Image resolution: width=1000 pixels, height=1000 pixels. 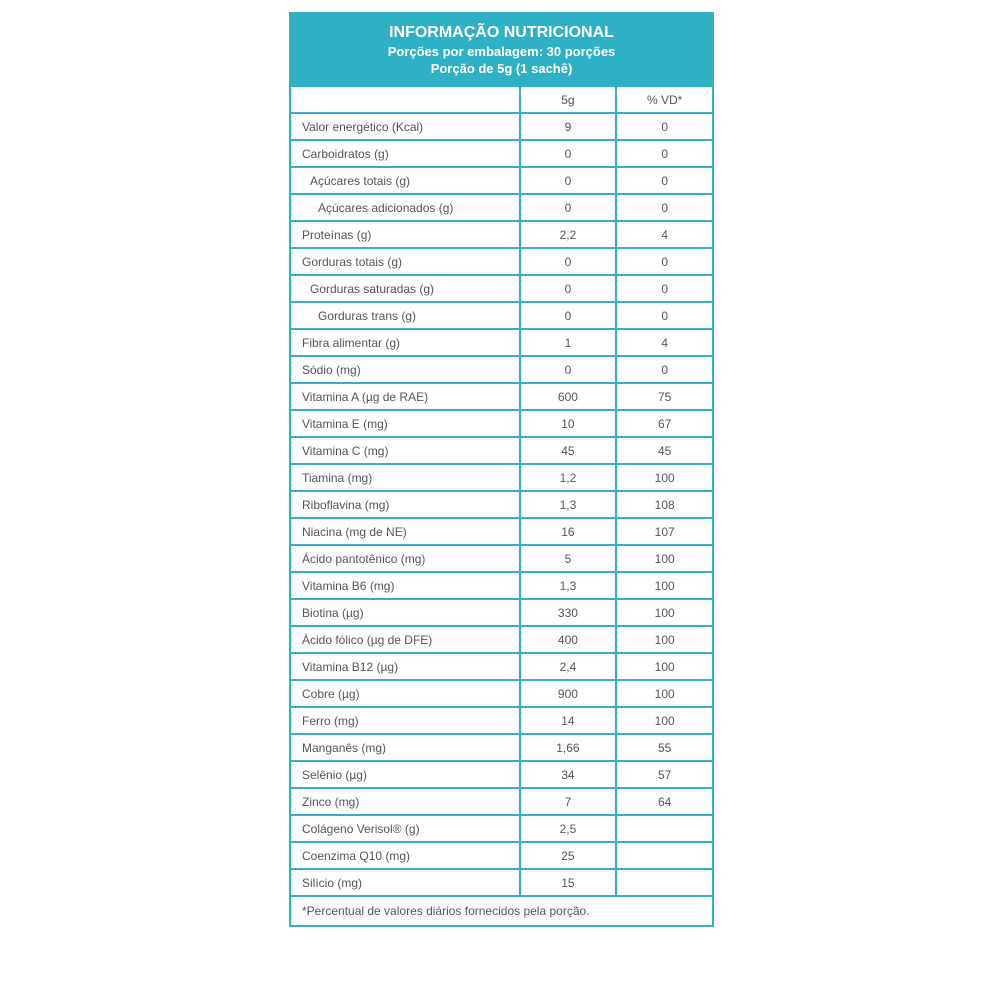 What do you see at coordinates (406, 801) in the screenshot?
I see `nutrient-label: Zinco (mg)` at bounding box center [406, 801].